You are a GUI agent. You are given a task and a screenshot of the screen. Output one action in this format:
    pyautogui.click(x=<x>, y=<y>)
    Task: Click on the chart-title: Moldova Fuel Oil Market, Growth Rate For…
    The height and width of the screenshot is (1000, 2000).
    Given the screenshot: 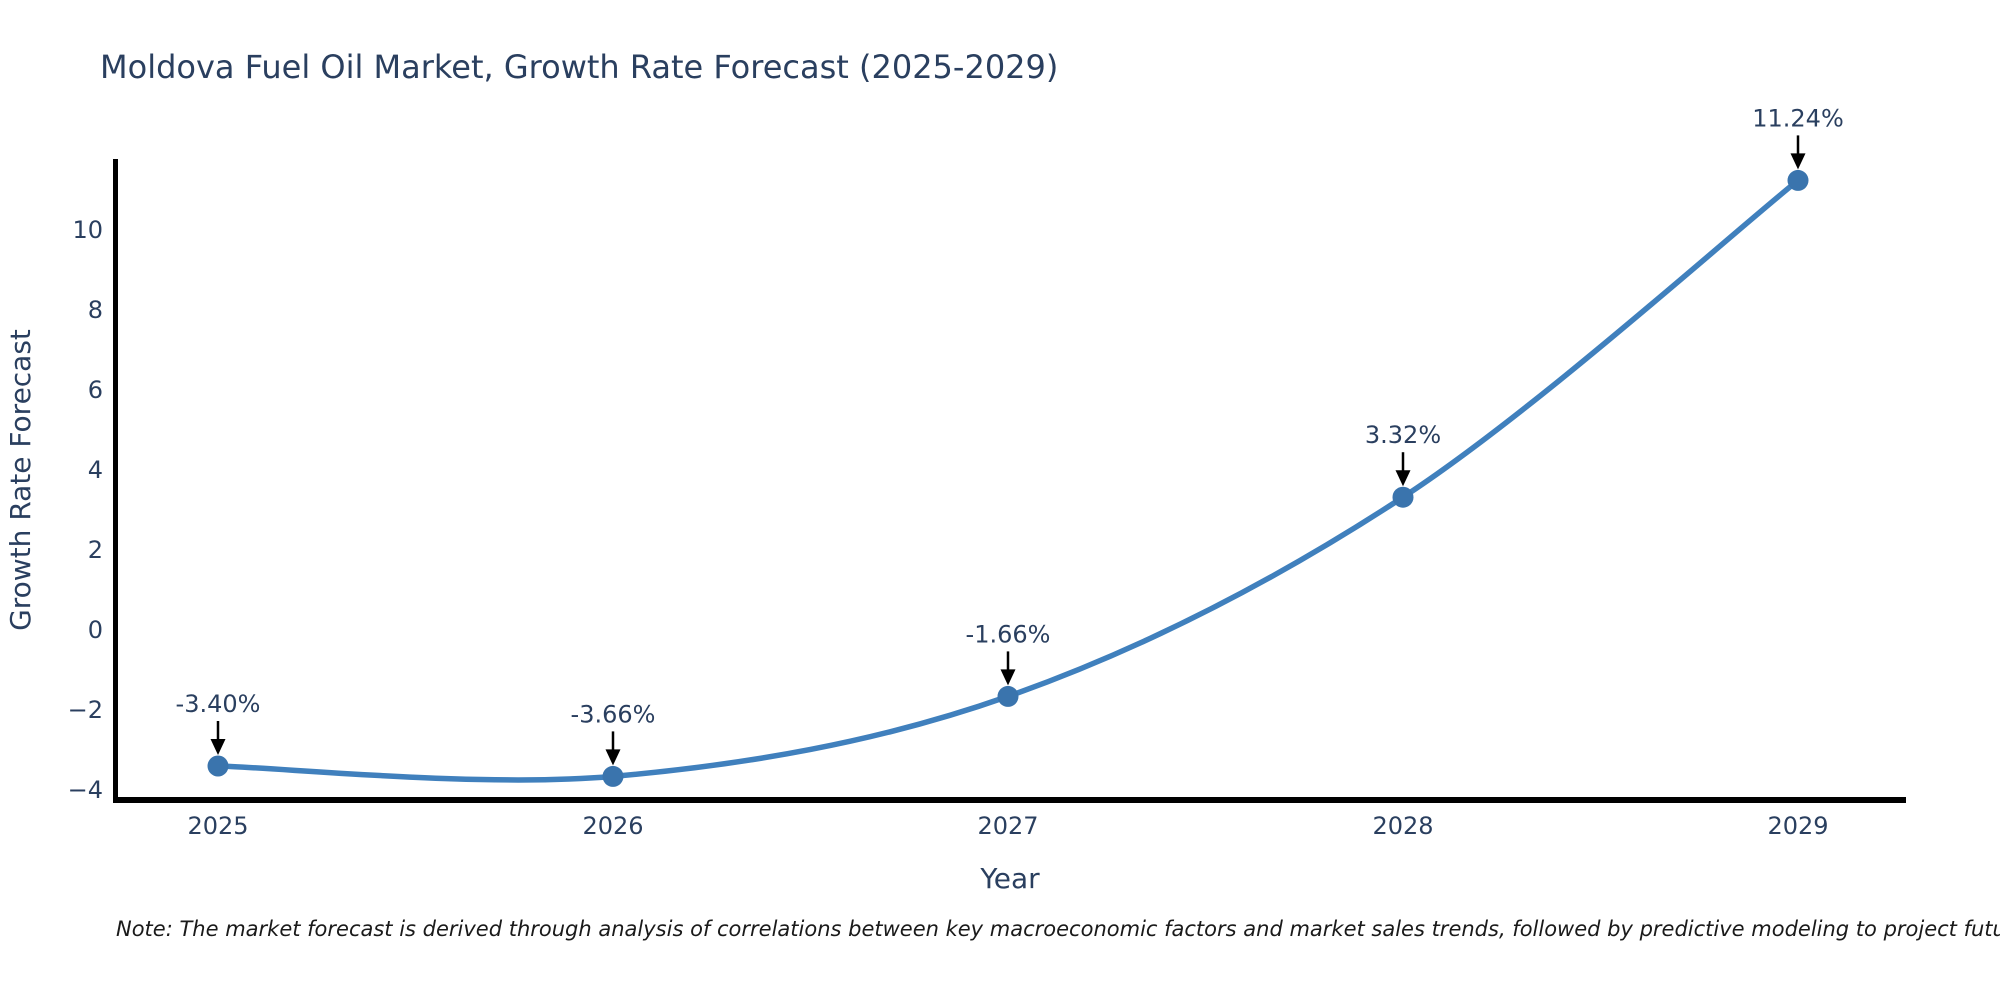 What is the action you would take?
    pyautogui.click(x=579, y=67)
    